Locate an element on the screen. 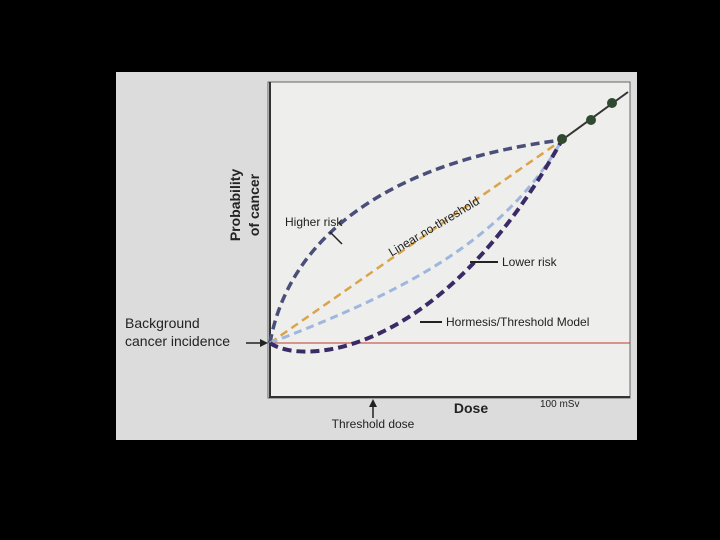  y-label: Probability is located at coordinates (235, 205).